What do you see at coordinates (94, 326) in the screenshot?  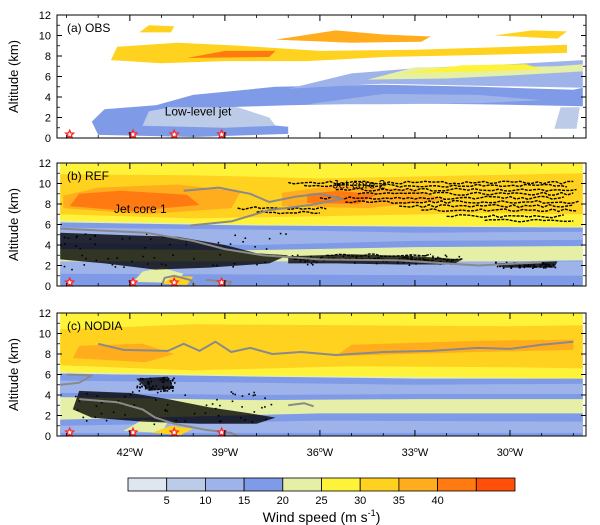 I see `panel-label: (c) NODIA` at bounding box center [94, 326].